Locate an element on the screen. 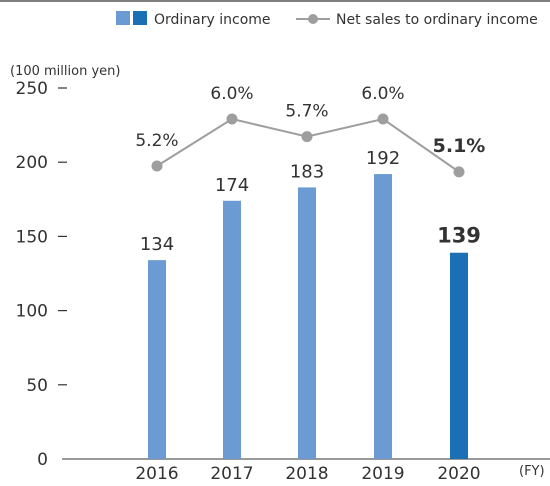 The image size is (550, 486). y-tick-label-0: 0 is located at coordinates (42, 460).